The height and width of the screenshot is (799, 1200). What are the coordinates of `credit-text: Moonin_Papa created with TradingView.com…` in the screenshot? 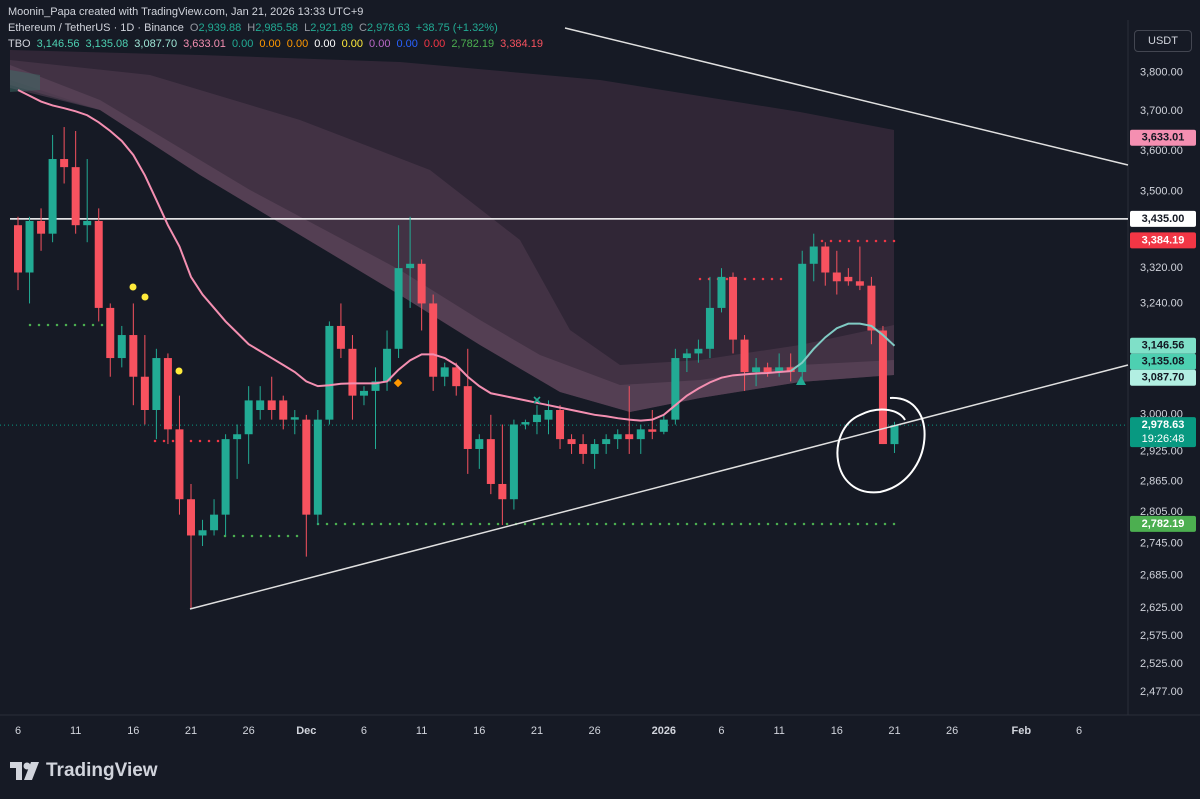 It's located at (186, 12).